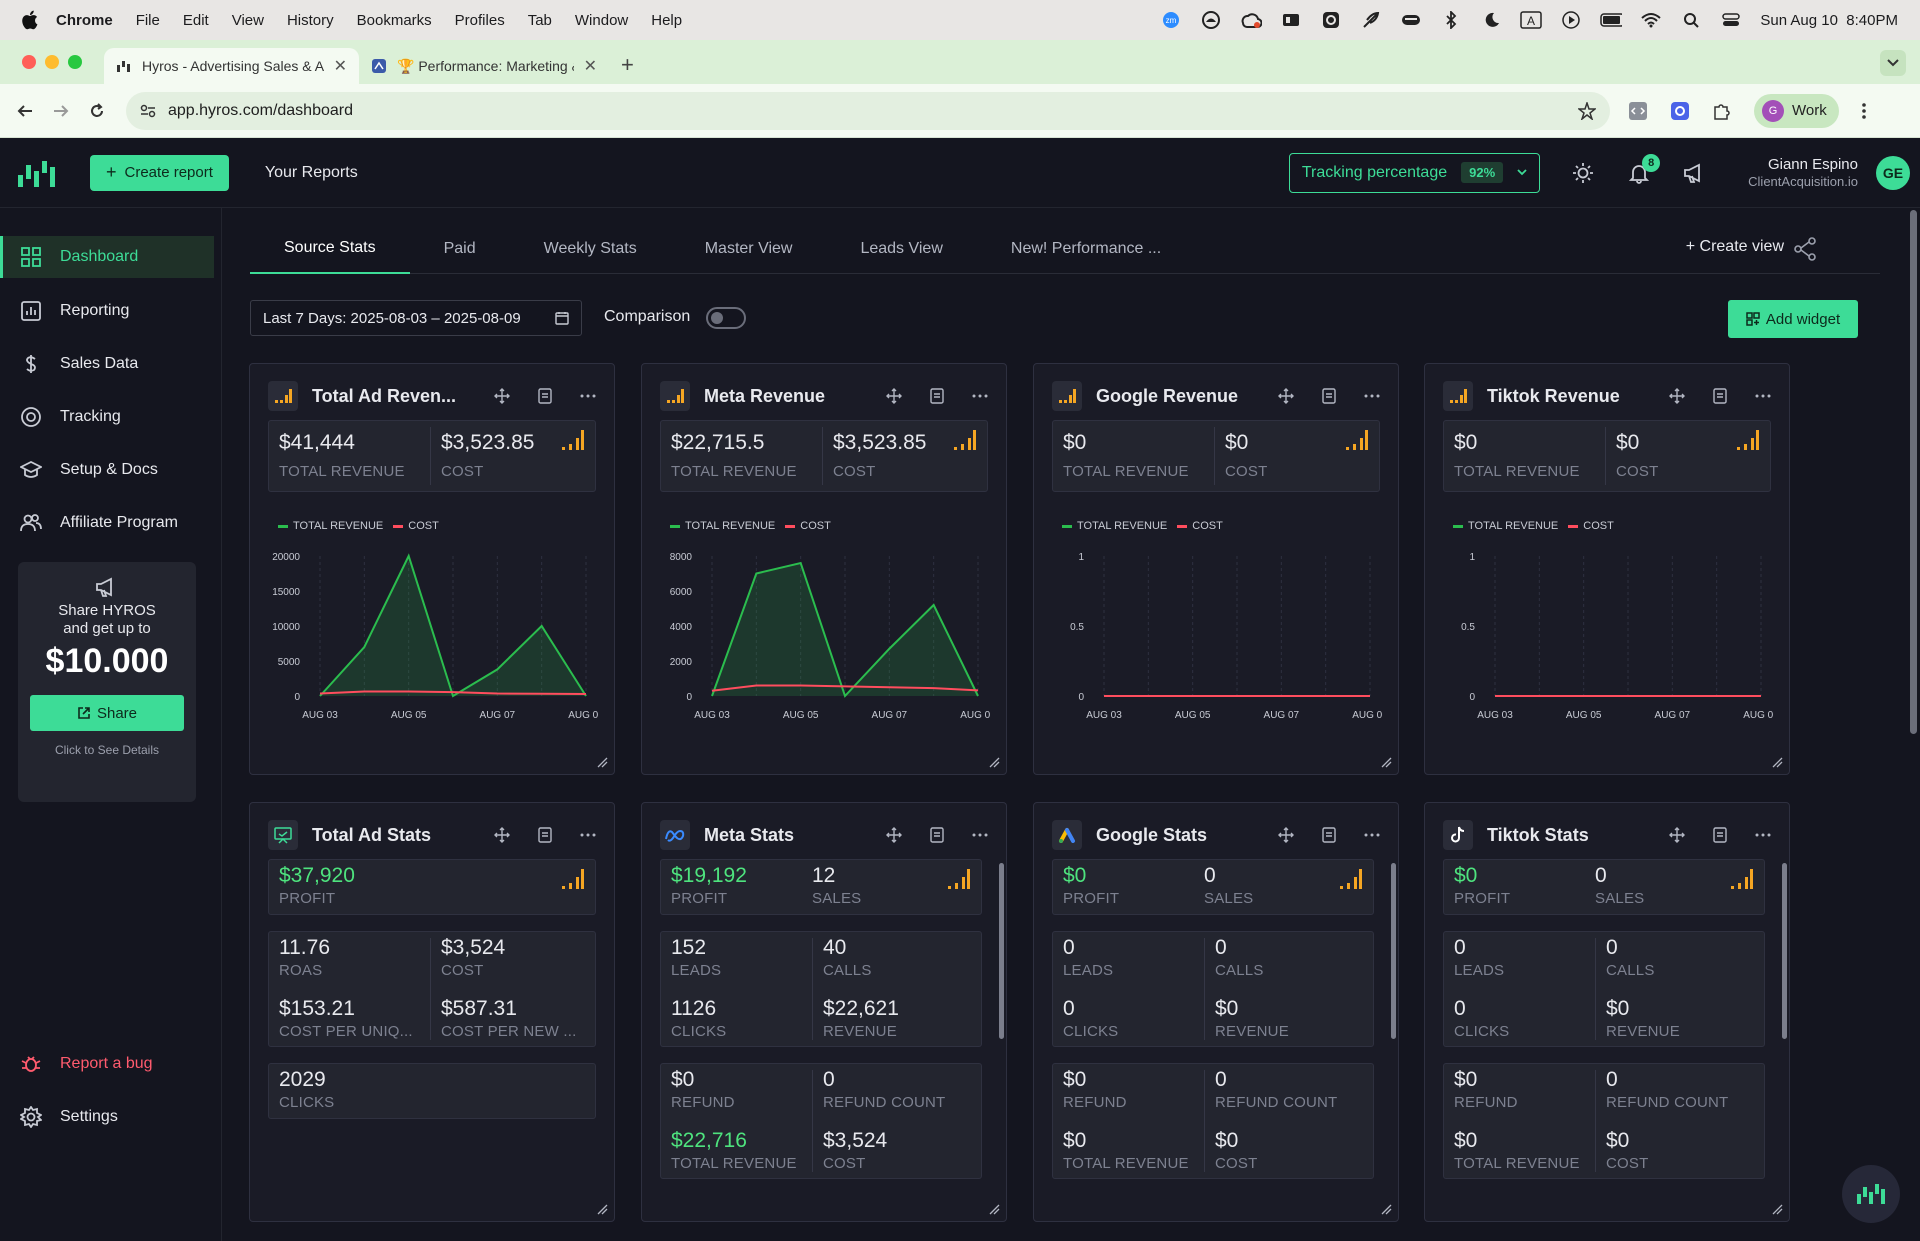 This screenshot has width=1920, height=1241. I want to click on create-view-button: + Create view, so click(1734, 246).